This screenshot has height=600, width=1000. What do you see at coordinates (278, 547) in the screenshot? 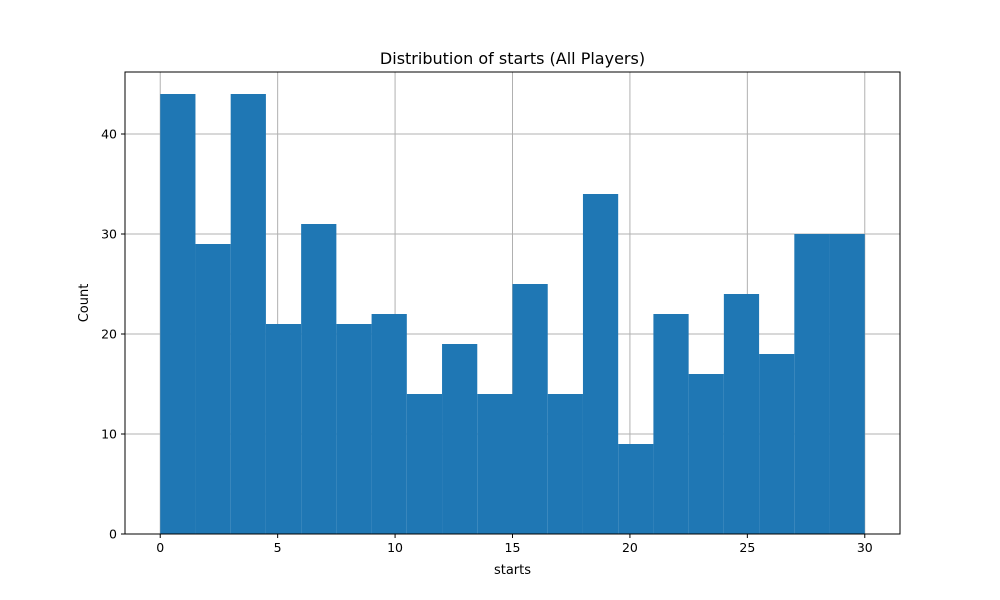
I see `x-tick-label: 5` at bounding box center [278, 547].